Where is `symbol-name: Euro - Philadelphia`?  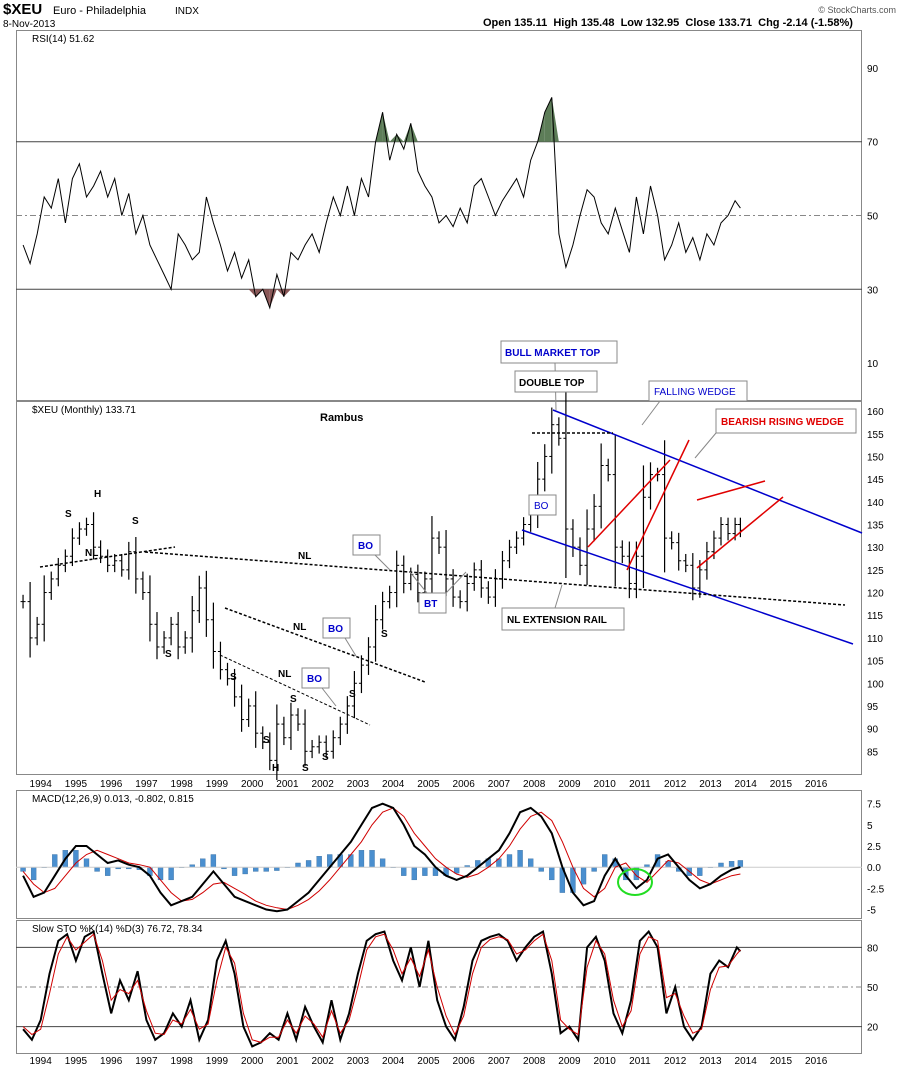 symbol-name: Euro - Philadelphia is located at coordinates (100, 11).